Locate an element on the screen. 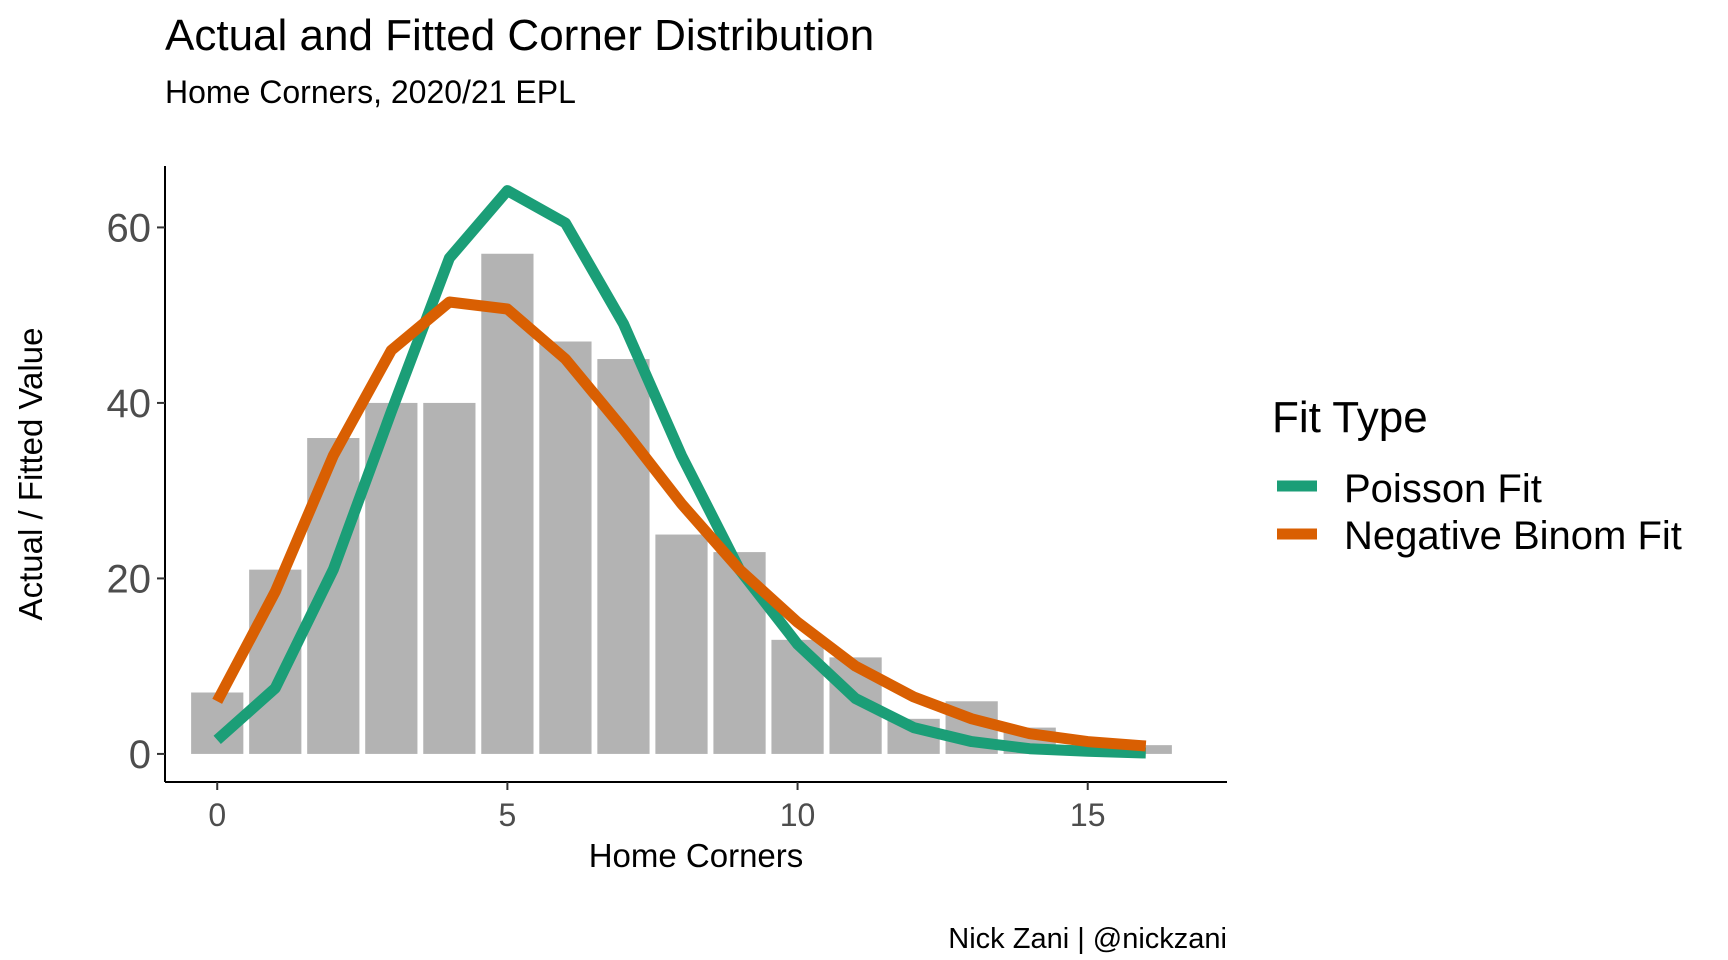 The image size is (1728, 960). legend-title: Fit Type is located at coordinates (1350, 417).